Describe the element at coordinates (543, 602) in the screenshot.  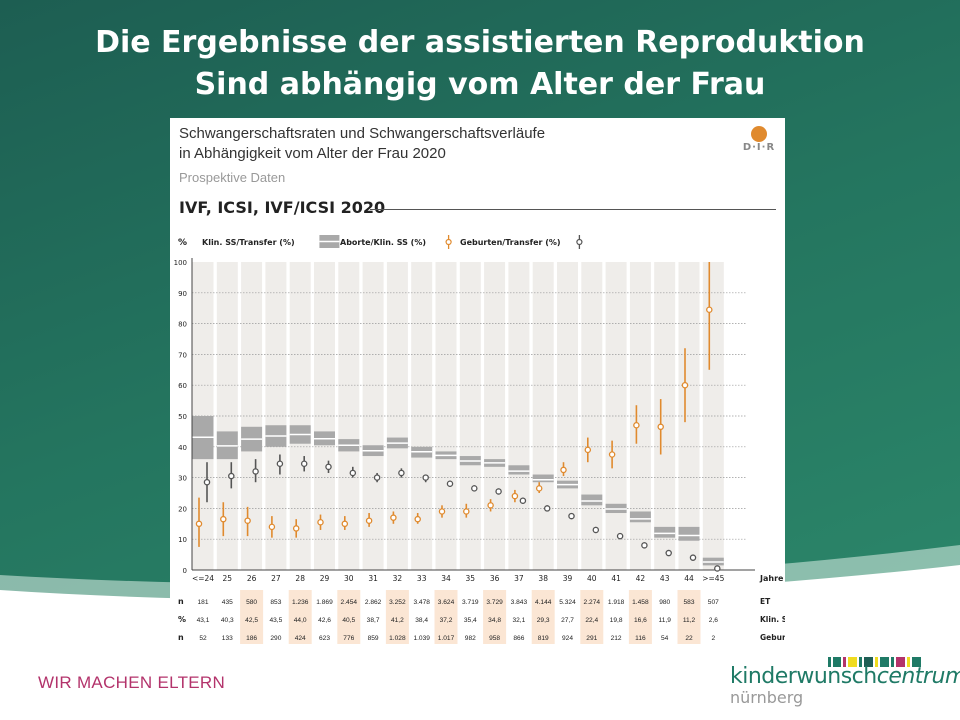
I see `table-cell: 4.144` at that location.